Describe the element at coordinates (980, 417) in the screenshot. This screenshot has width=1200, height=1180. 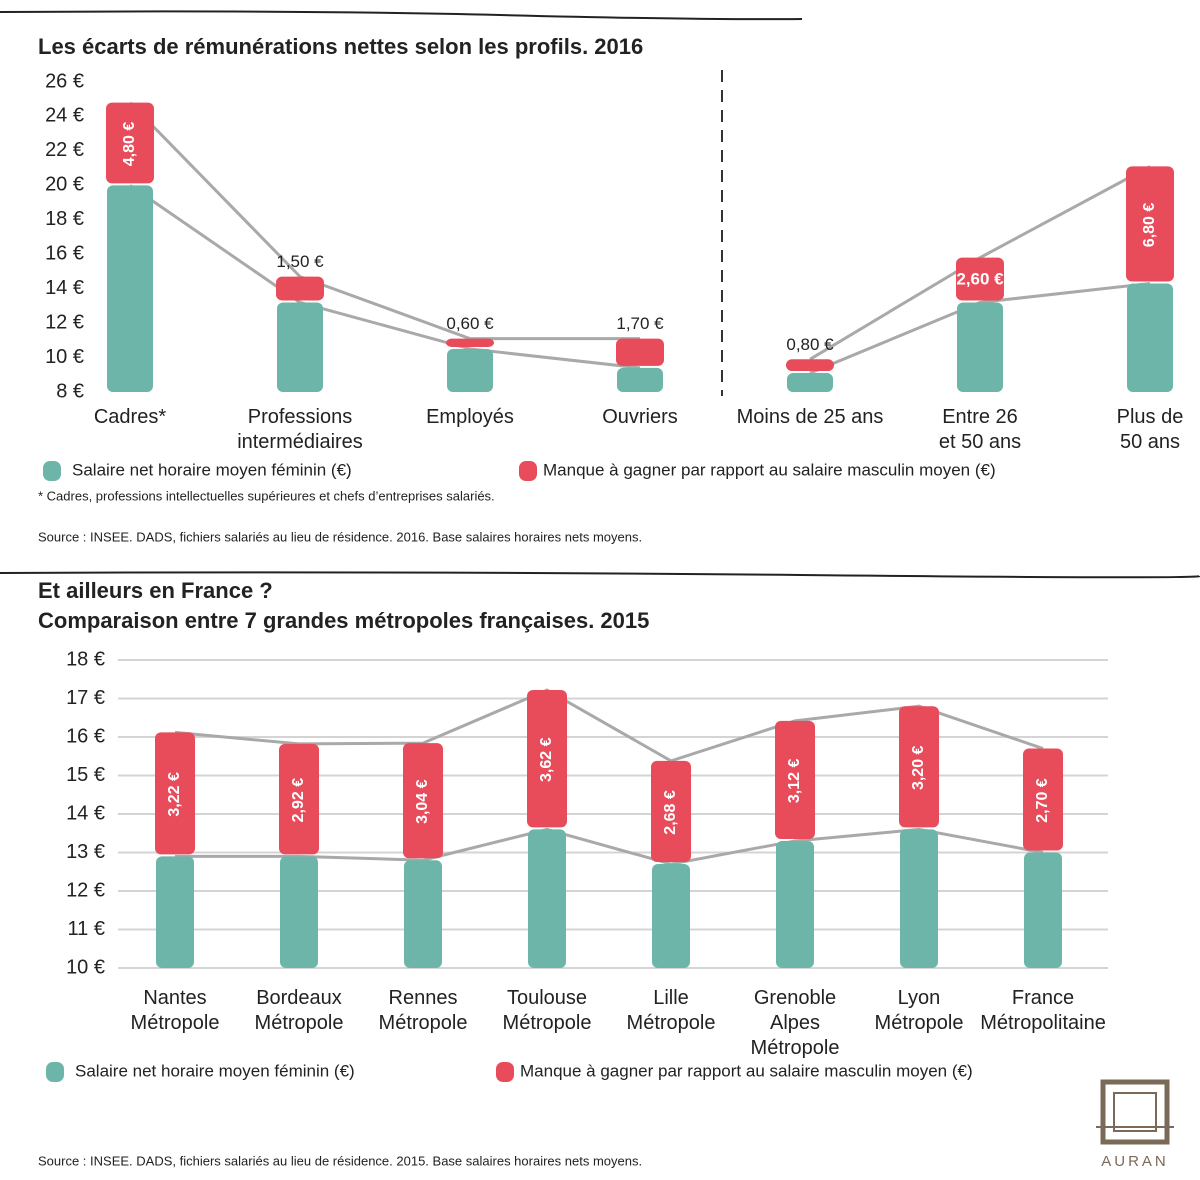
I see `x-tick-label-line: Entre 26` at that location.